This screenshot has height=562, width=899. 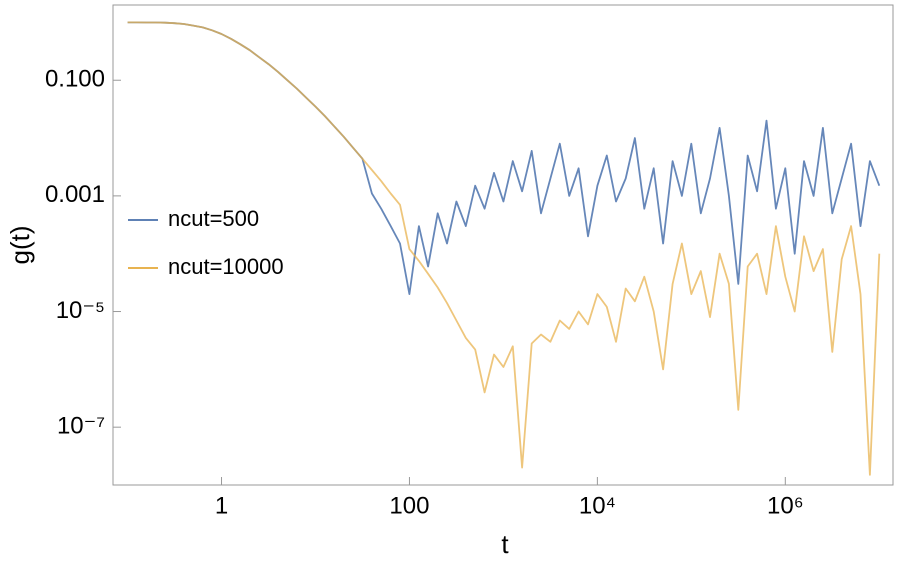 I want to click on x-tick-label: 100, so click(x=409, y=505).